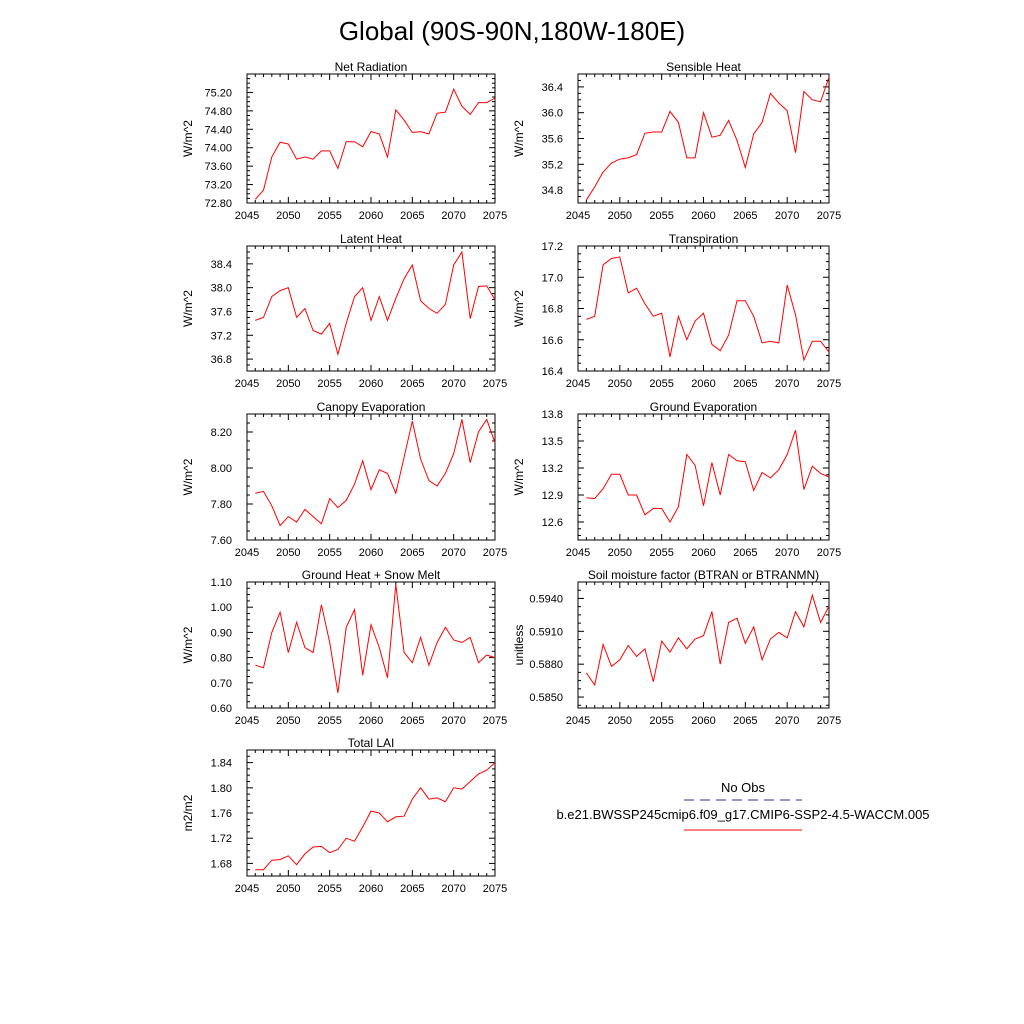  Describe the element at coordinates (218, 93) in the screenshot. I see `y-tick-label: 75.20` at that location.